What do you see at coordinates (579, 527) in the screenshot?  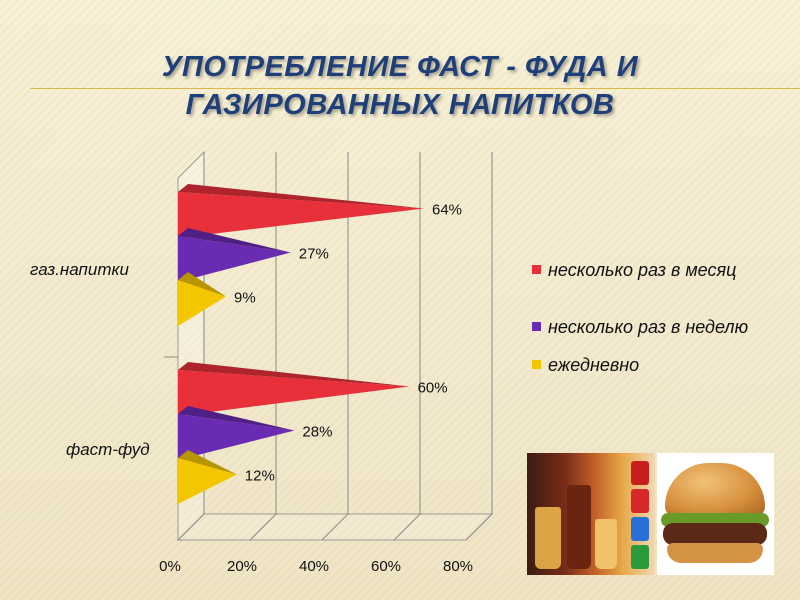 I see `glass-cola` at bounding box center [579, 527].